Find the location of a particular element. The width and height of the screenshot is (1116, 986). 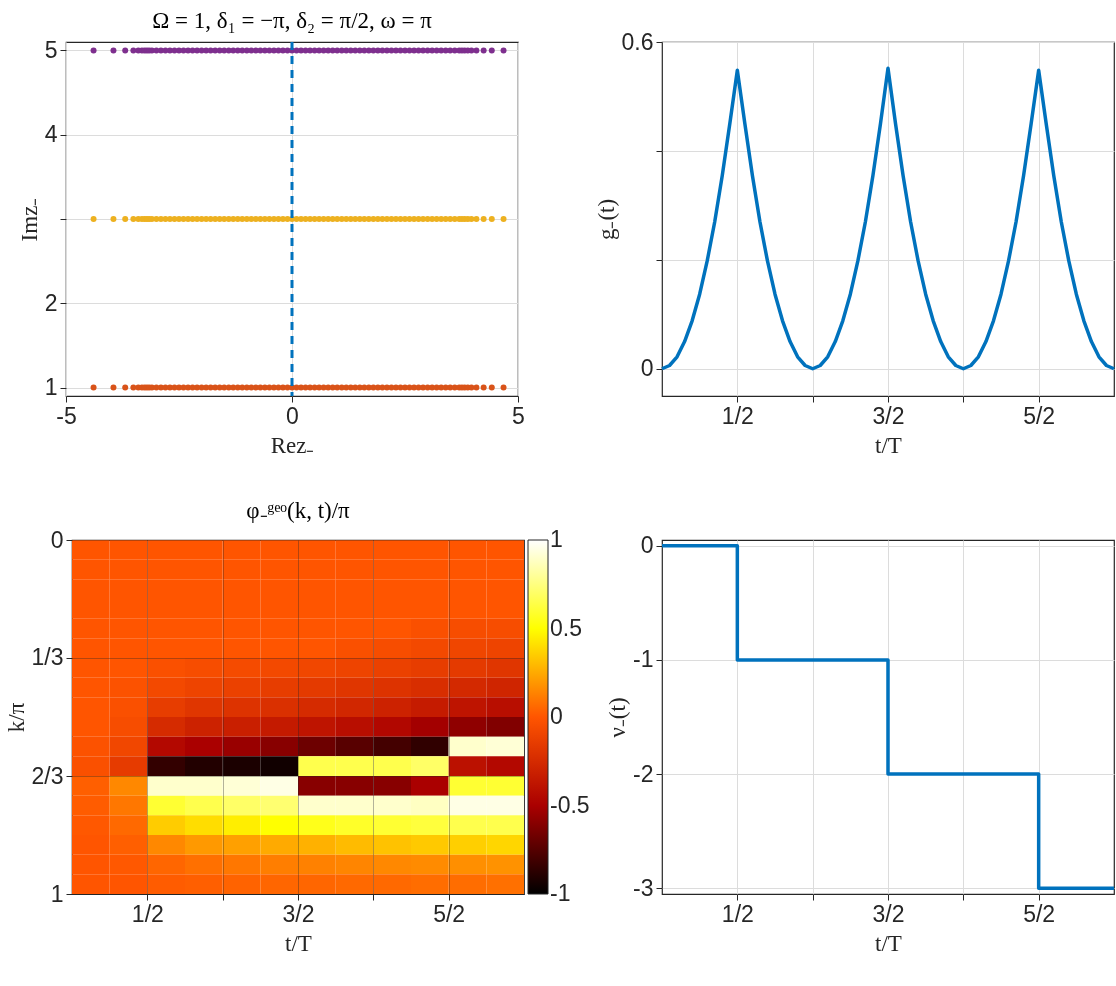

y-tick-label: 2/3 is located at coordinates (47, 775).